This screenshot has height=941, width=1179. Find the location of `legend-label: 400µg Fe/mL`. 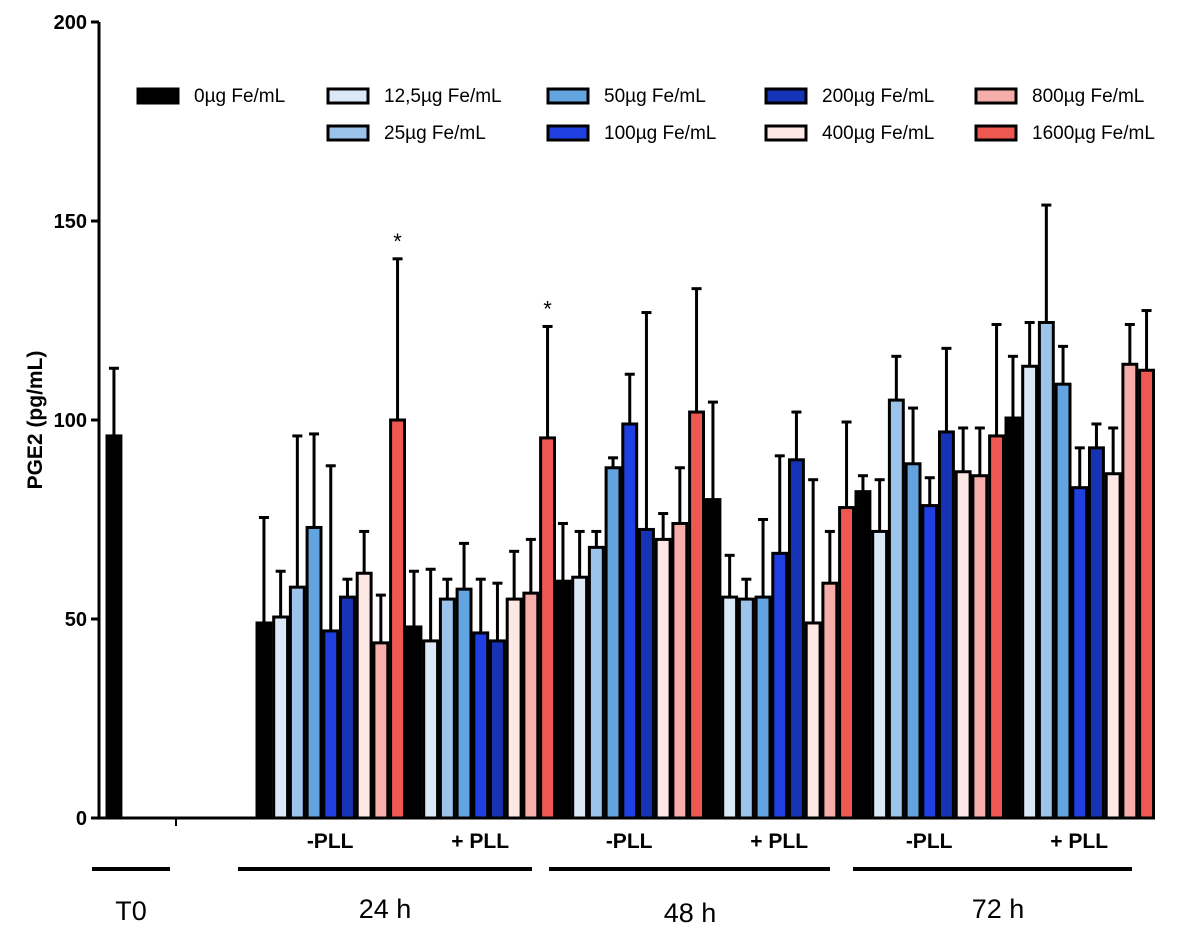

legend-label: 400µg Fe/mL is located at coordinates (878, 133).